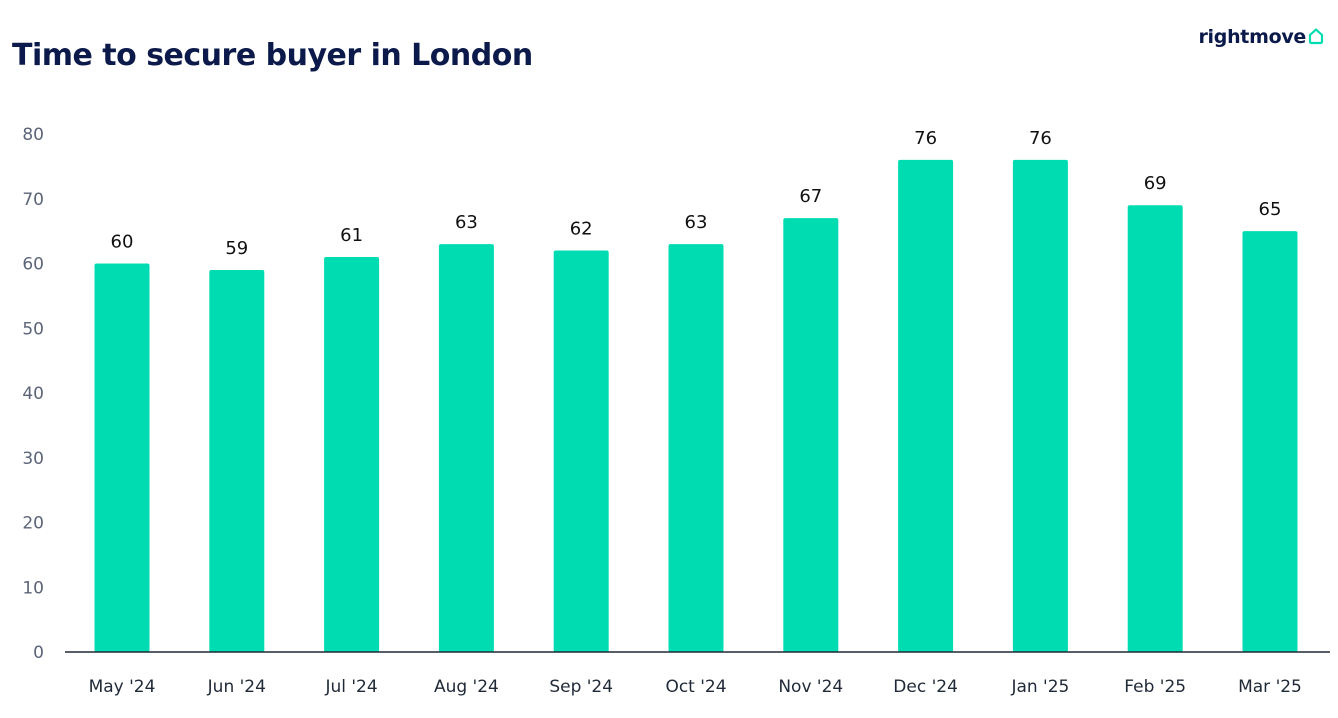  What do you see at coordinates (581, 229) in the screenshot?
I see `data-label: 62` at bounding box center [581, 229].